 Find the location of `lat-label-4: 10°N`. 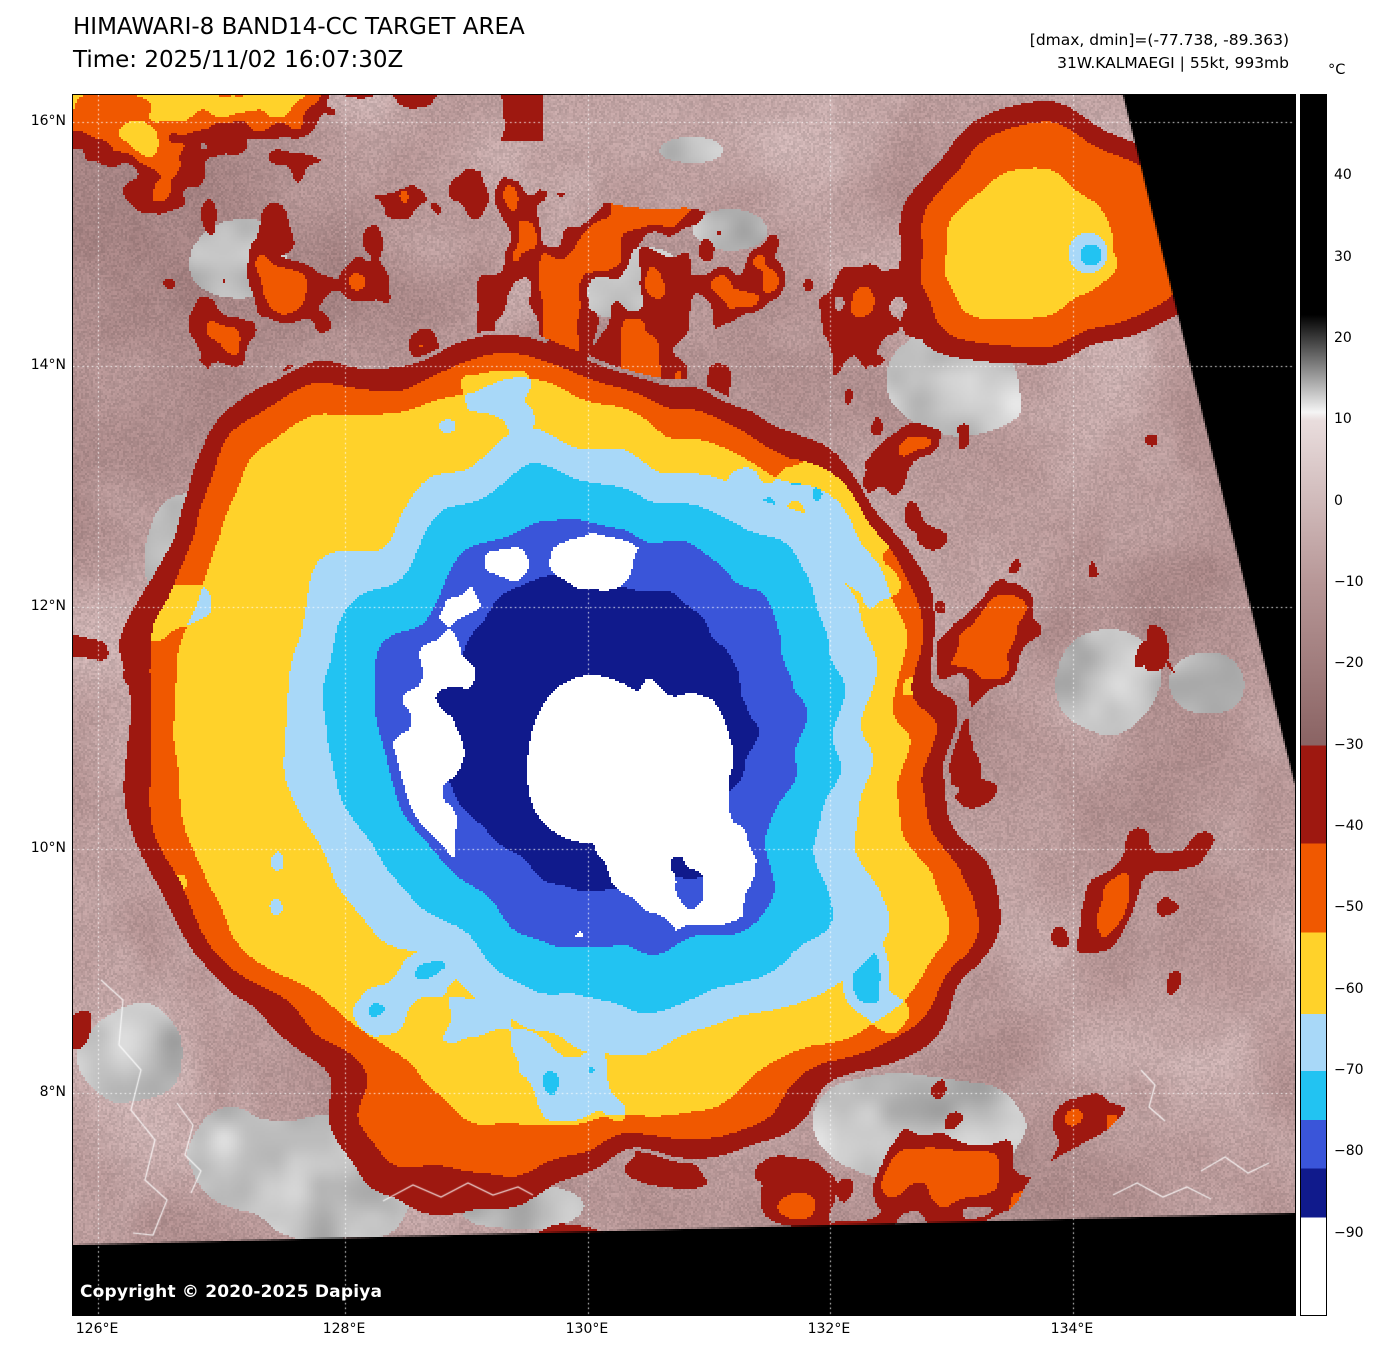

lat-label-4: 10°N is located at coordinates (48, 847).